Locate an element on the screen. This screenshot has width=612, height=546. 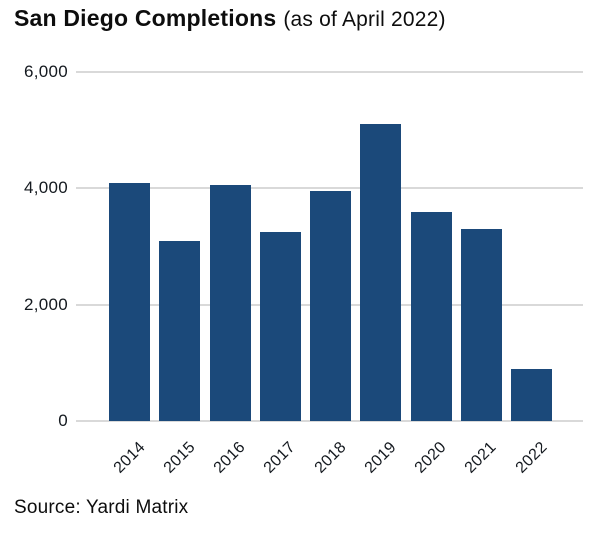
bar-2021 is located at coordinates (481, 325).